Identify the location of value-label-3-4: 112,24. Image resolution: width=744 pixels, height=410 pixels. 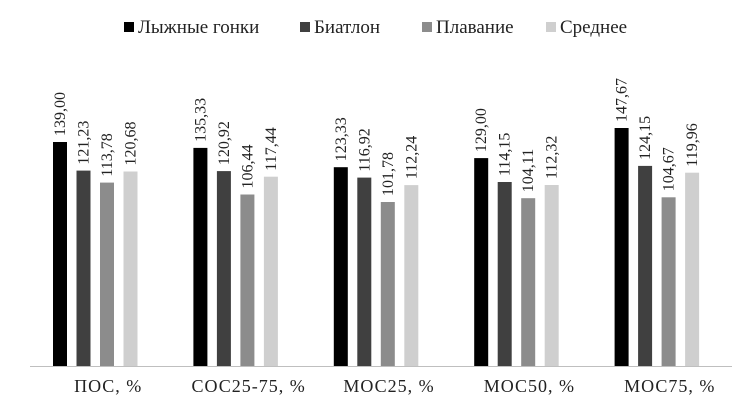
(411, 157).